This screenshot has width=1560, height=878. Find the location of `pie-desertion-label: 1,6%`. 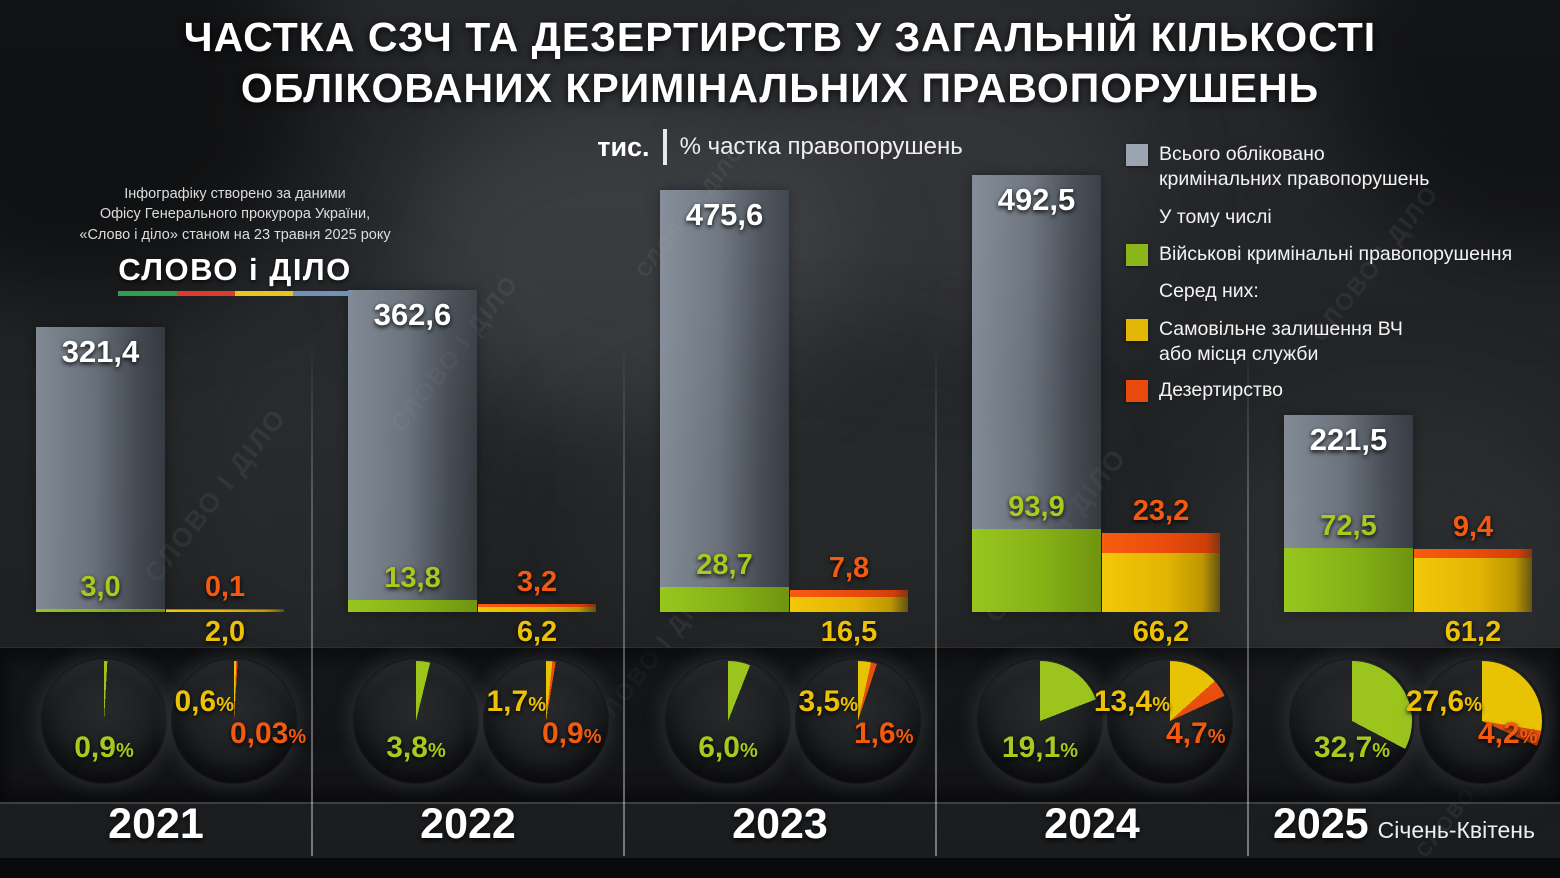

pie-desertion-label: 1,6% is located at coordinates (884, 733).